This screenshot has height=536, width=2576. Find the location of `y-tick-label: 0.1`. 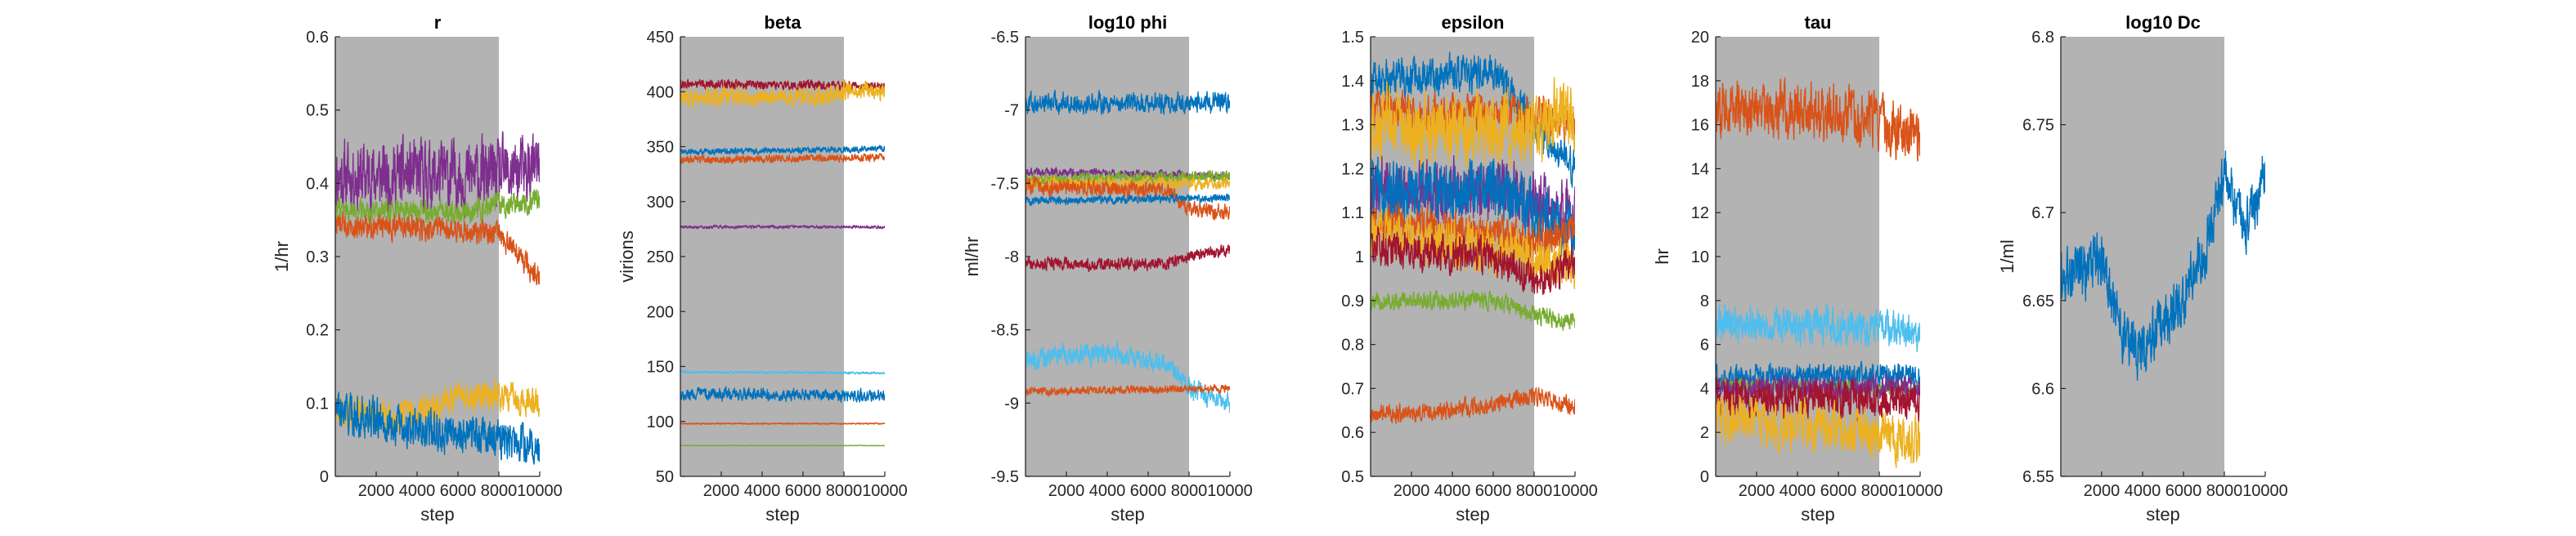

y-tick-label: 0.1 is located at coordinates (317, 404).